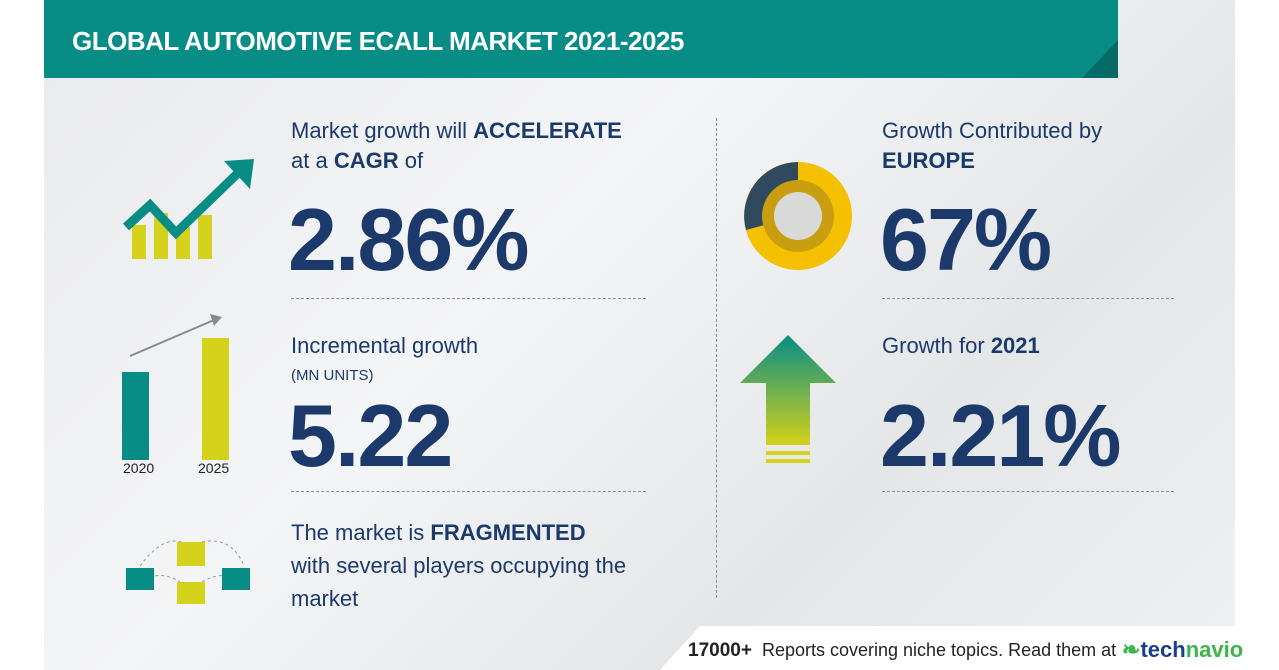 This screenshot has width=1279, height=670. I want to click on incremental-unit: (MN UNITS), so click(332, 375).